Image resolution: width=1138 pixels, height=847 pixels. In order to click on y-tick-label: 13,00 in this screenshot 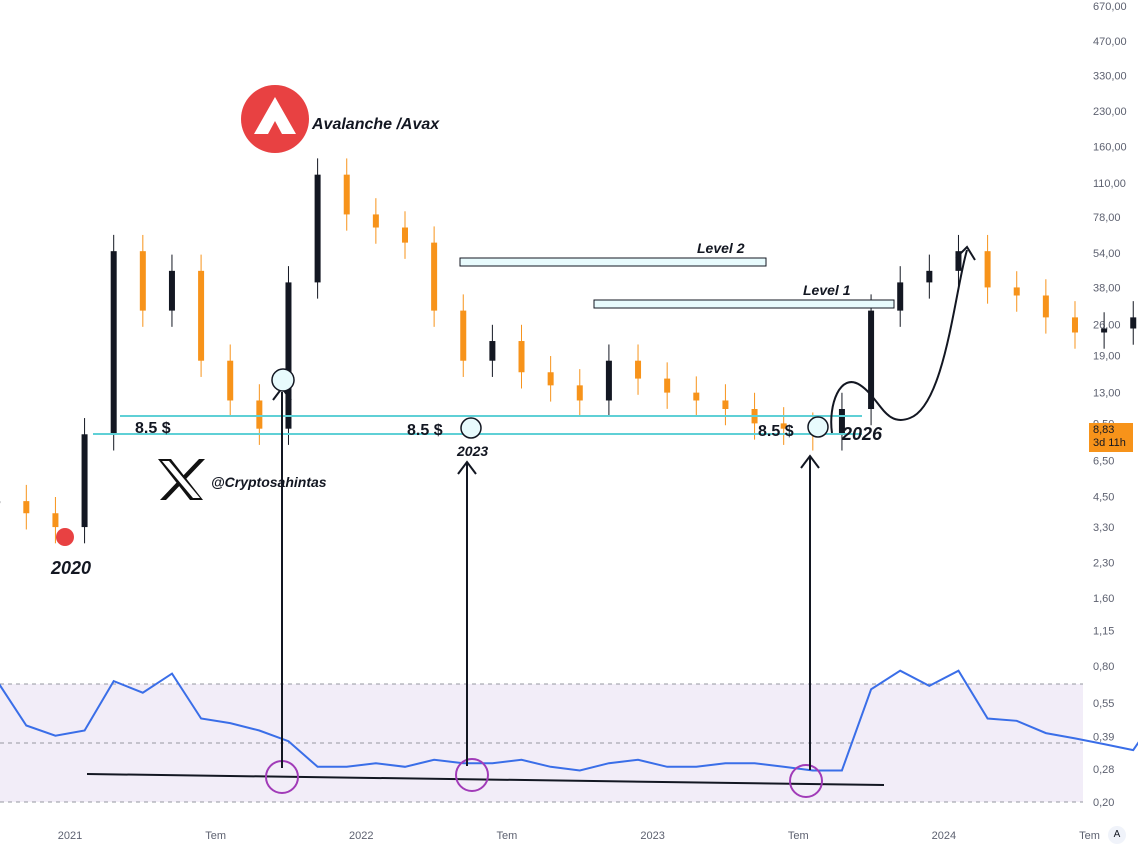, I will do `click(1107, 394)`.